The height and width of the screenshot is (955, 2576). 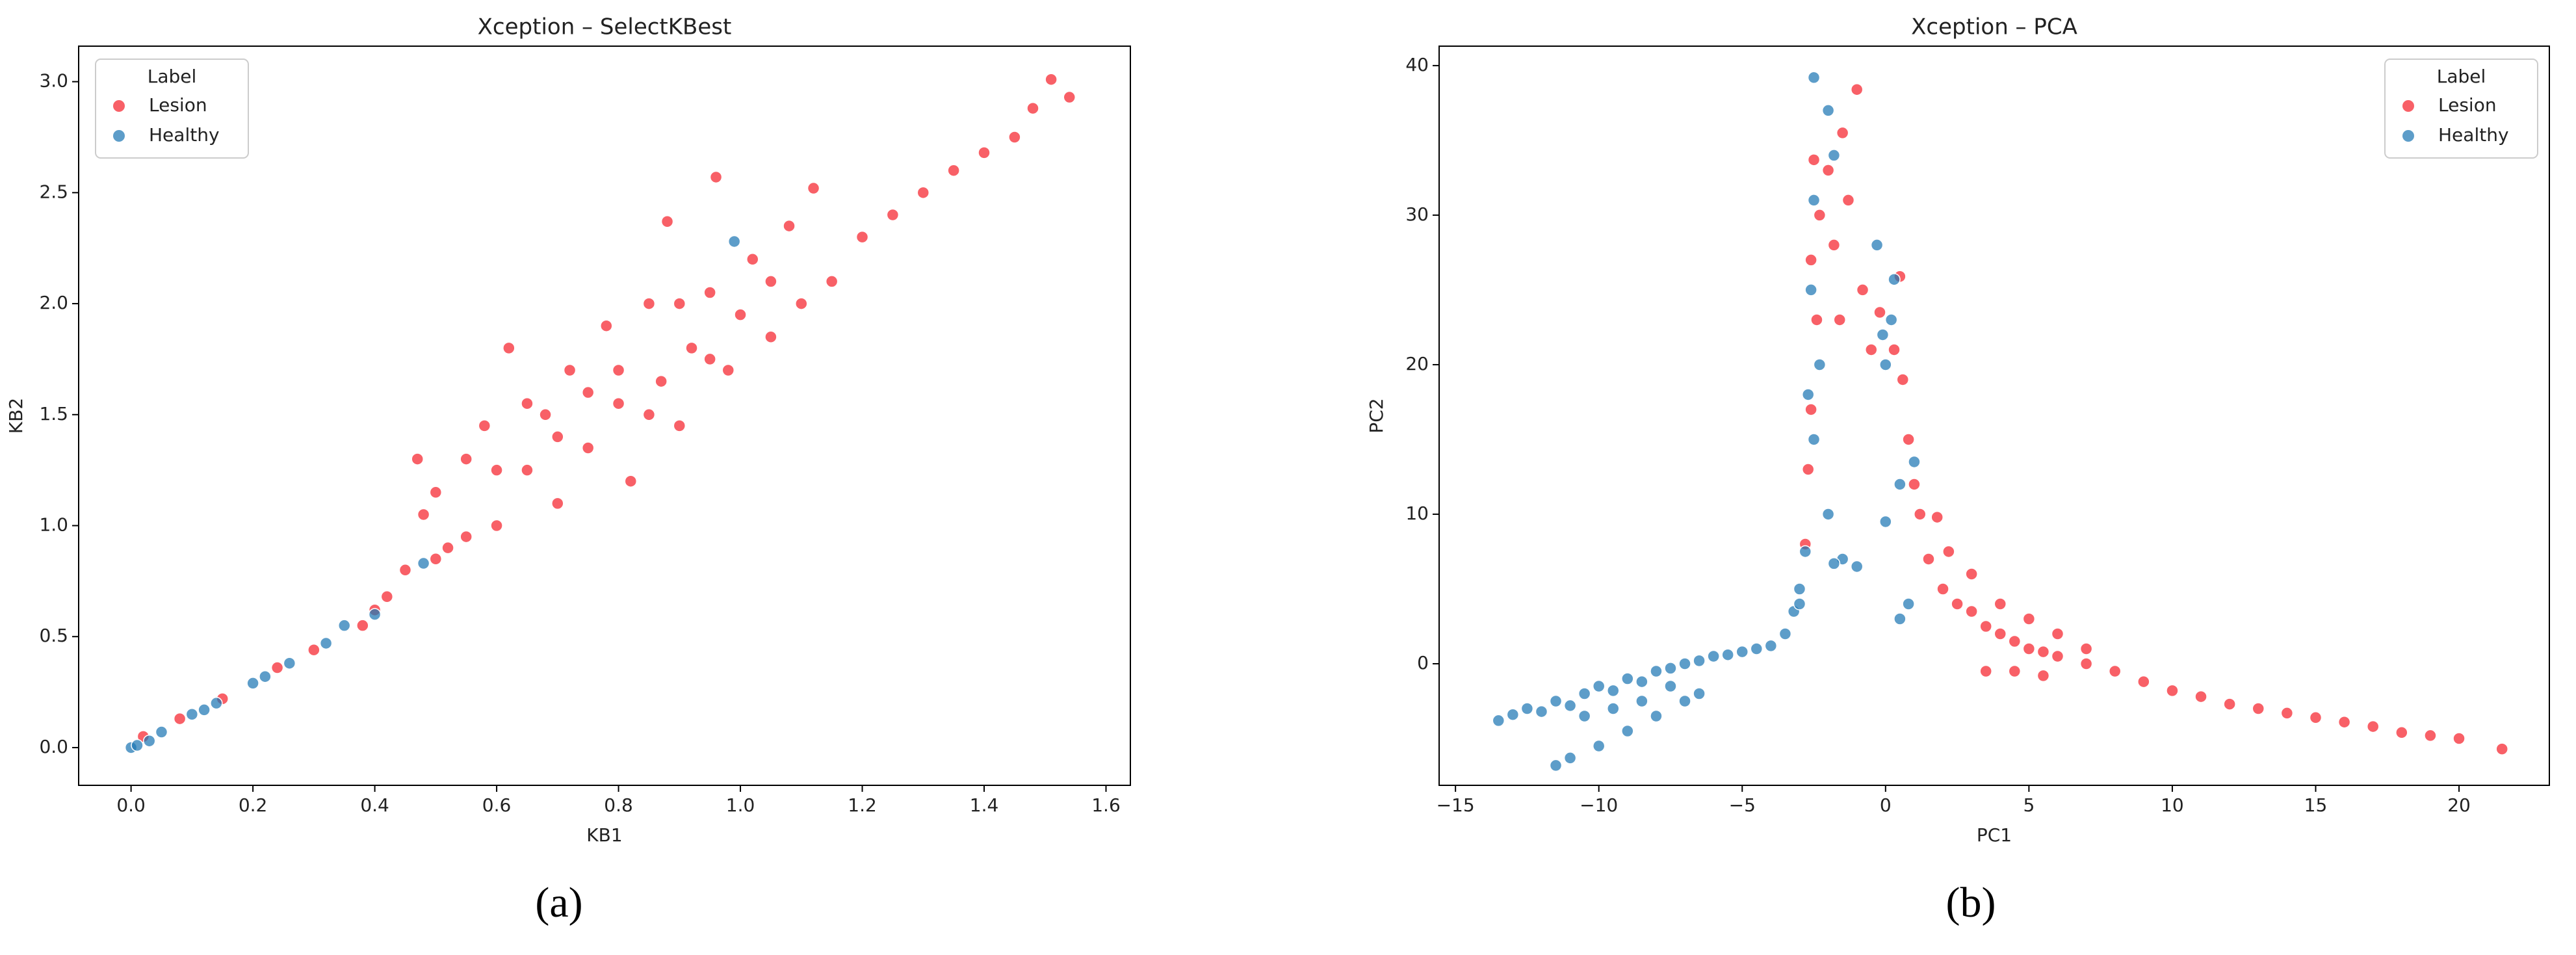 I want to click on x-tick-label: 15, so click(x=2316, y=805).